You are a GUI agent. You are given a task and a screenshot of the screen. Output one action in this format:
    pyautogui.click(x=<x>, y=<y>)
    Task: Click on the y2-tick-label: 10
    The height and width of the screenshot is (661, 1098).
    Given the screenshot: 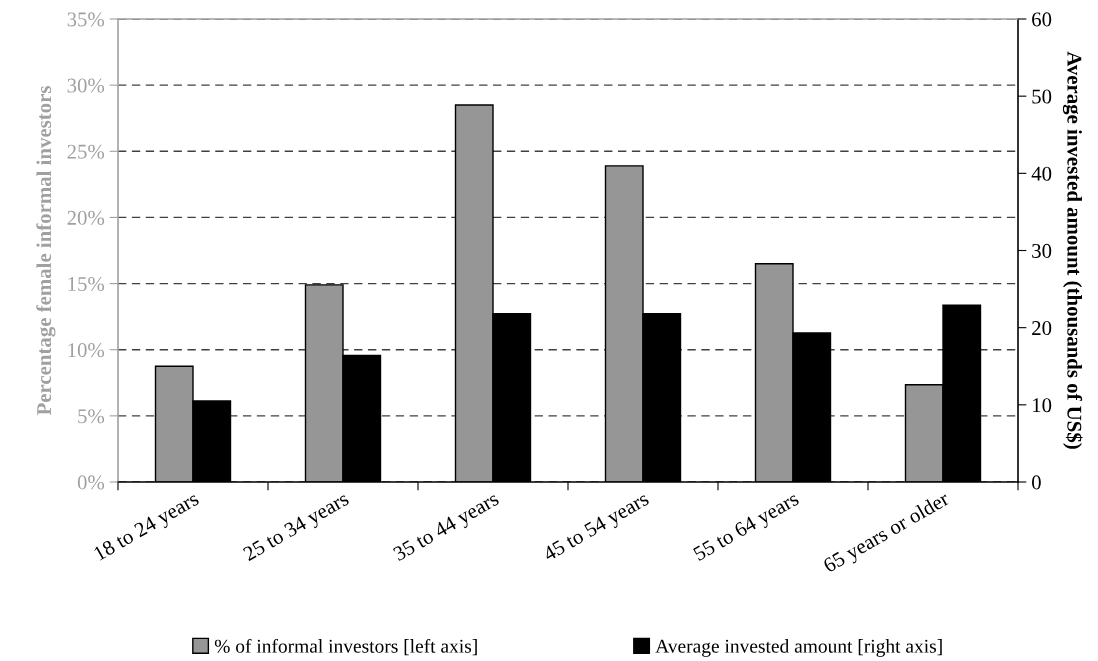 What is the action you would take?
    pyautogui.click(x=1042, y=405)
    